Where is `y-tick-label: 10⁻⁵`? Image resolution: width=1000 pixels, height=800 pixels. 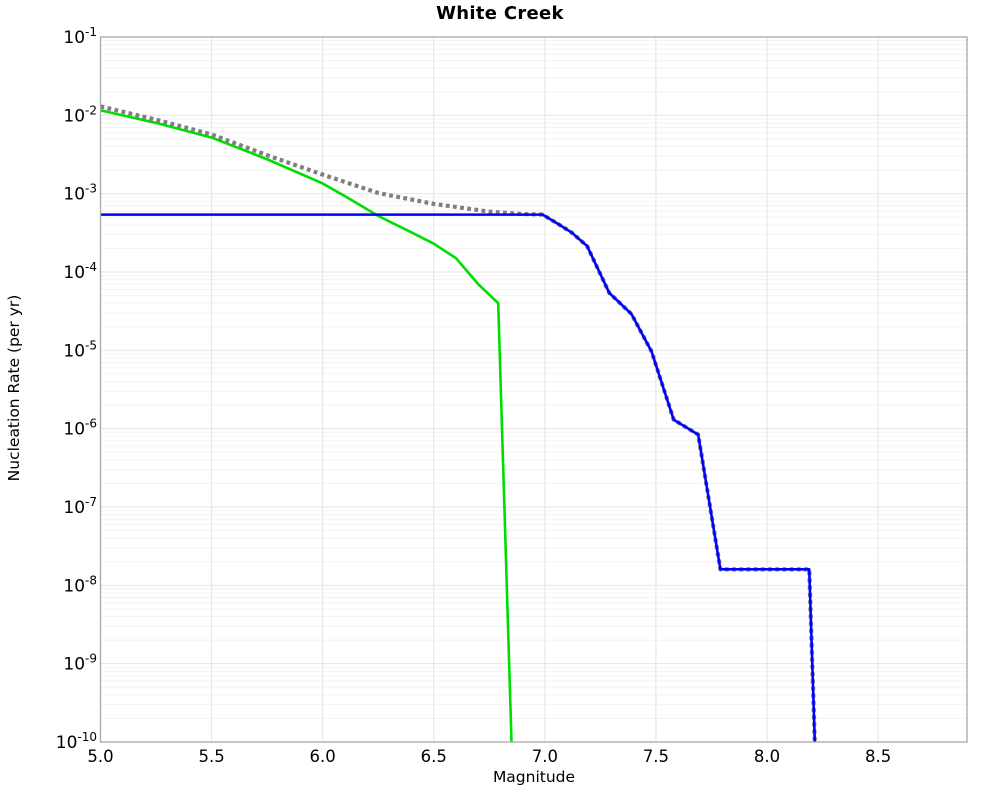
y-tick-label: 10⁻⁵ is located at coordinates (80, 349).